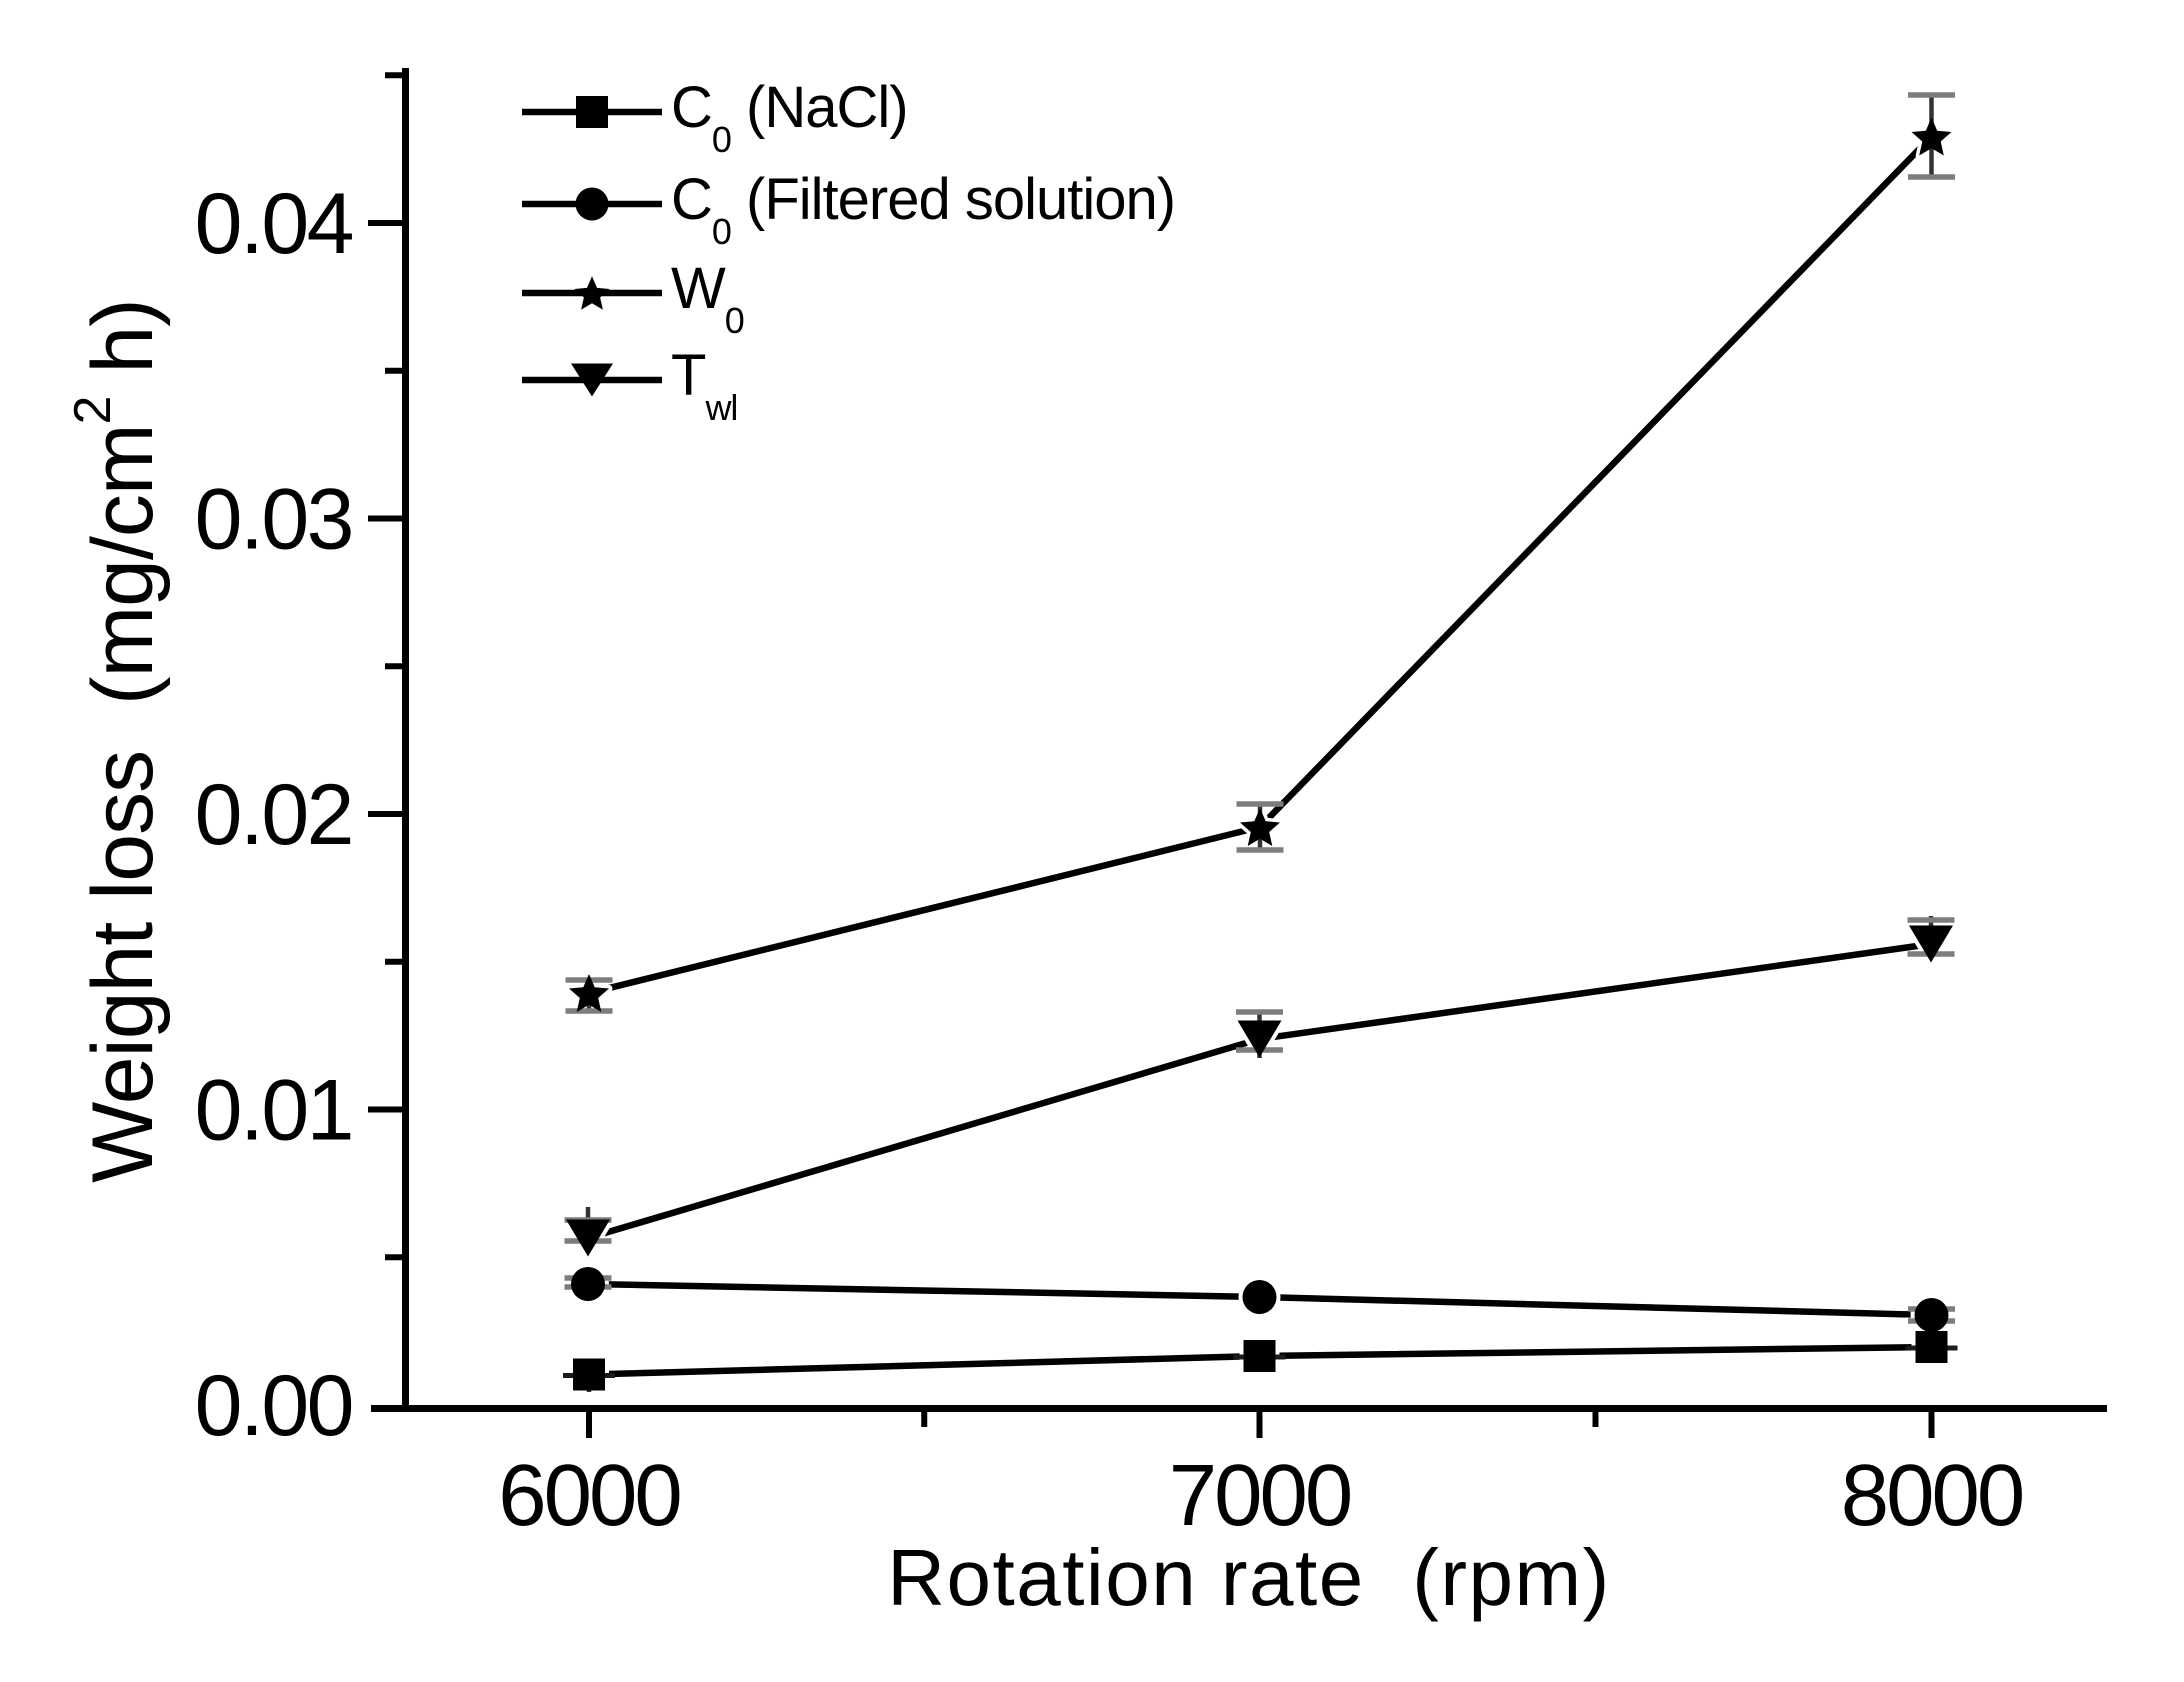  Describe the element at coordinates (273, 520) in the screenshot. I see `svg-text: 0.03` at that location.